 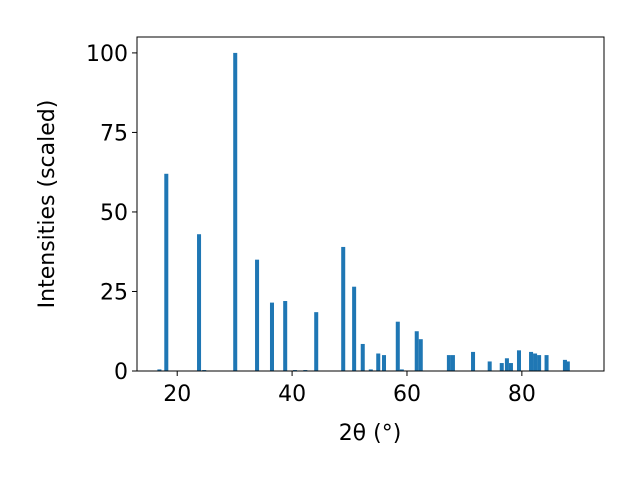 I want to click on y-tick-label: 50, so click(x=114, y=213).